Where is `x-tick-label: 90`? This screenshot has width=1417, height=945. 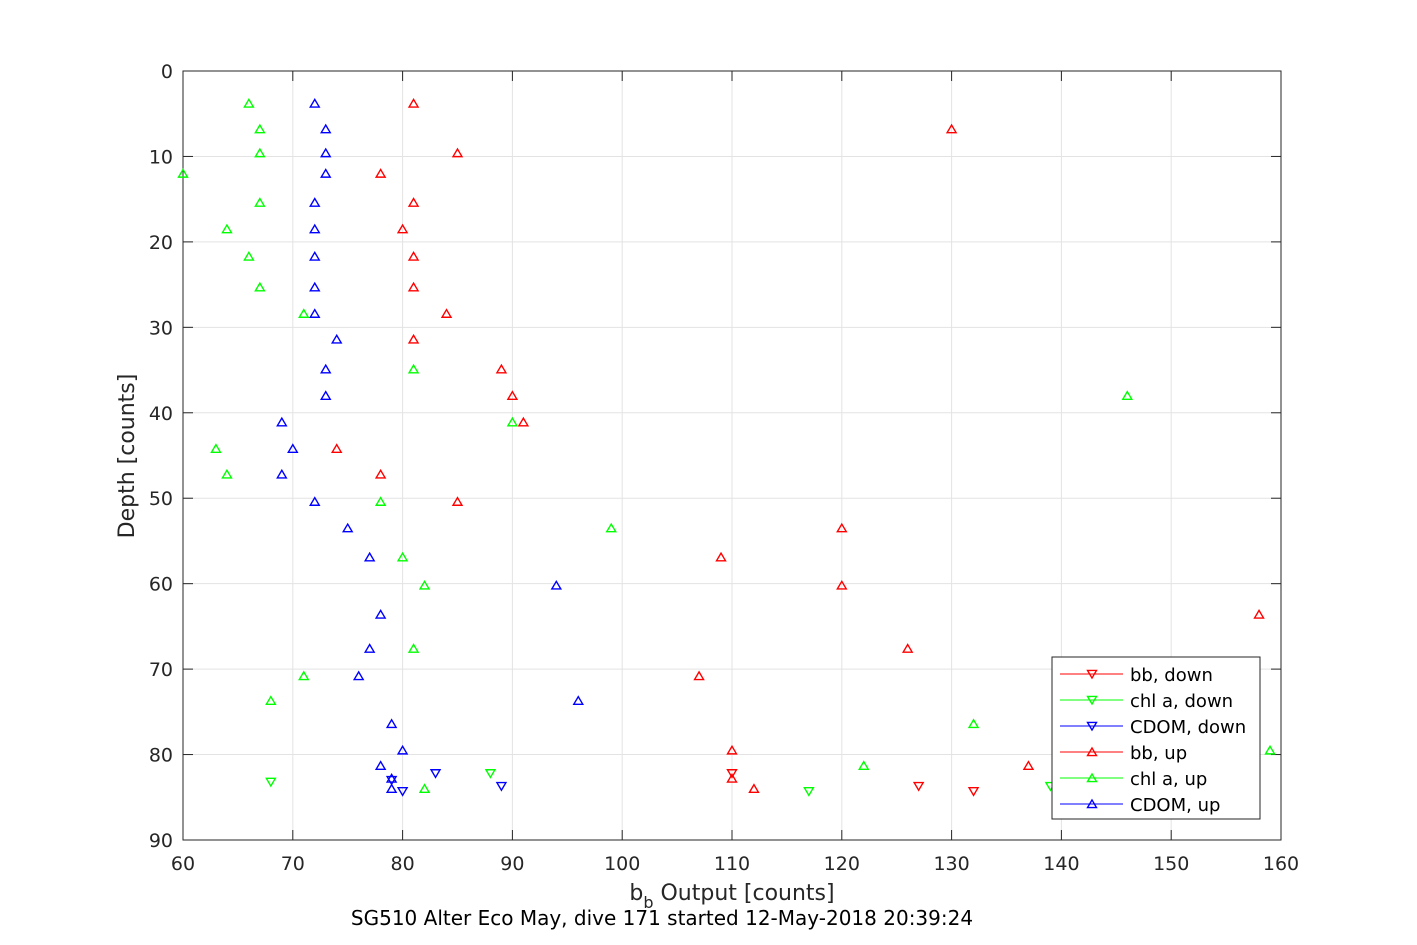
x-tick-label: 90 is located at coordinates (512, 864).